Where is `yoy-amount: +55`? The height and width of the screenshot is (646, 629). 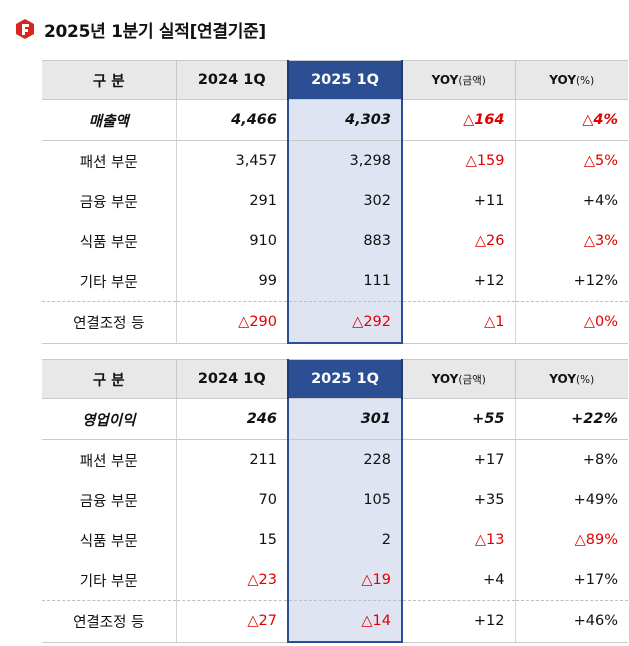
yoy-amount: +55 is located at coordinates (458, 419).